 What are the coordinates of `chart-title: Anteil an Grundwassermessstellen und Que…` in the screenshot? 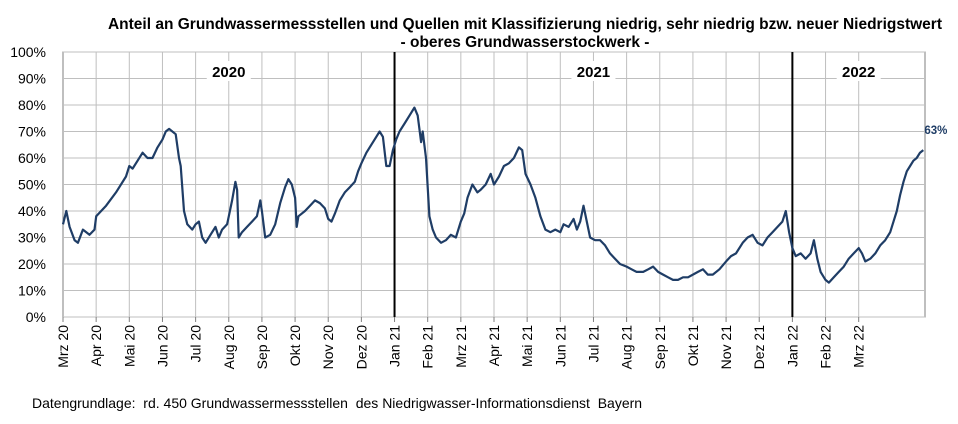 It's located at (524, 24).